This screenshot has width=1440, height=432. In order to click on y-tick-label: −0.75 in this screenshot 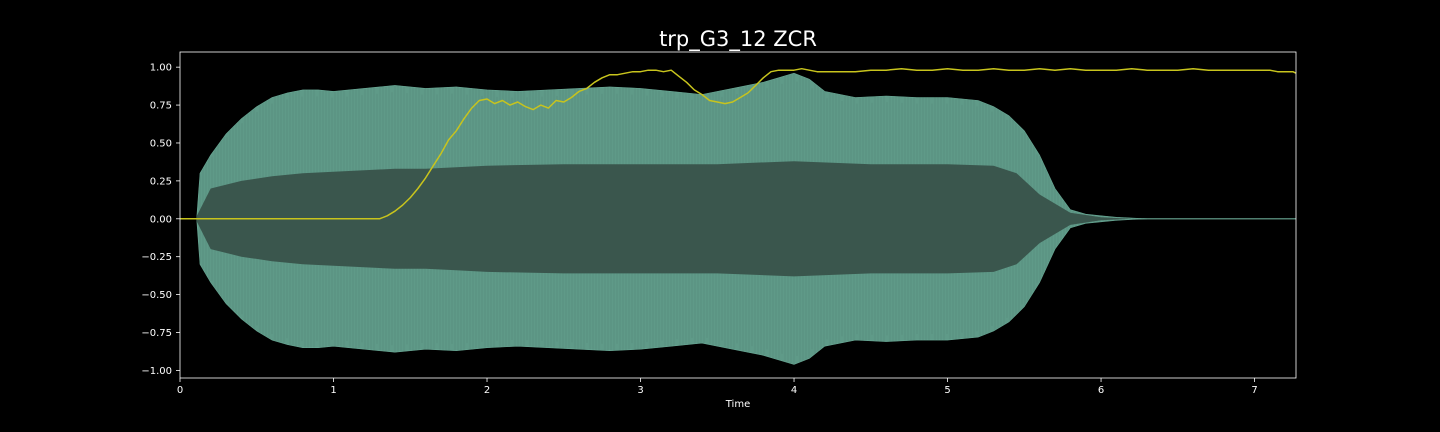, I will do `click(156, 333)`.